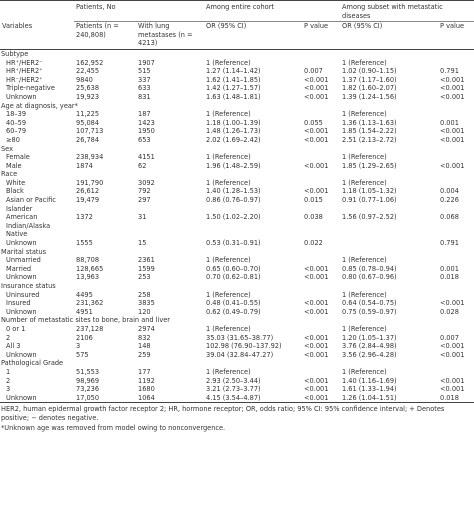 Image resolution: width=474 pixels, height=526 pixels. I want to click on cell: 297, so click(144, 200).